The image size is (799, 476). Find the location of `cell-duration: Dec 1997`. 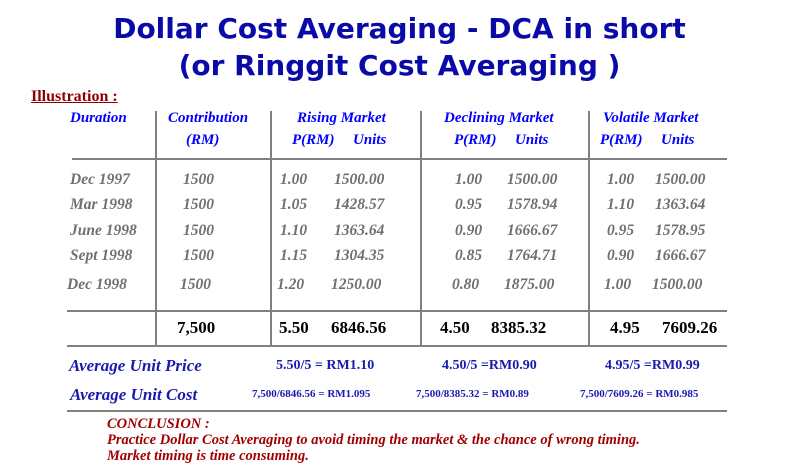

cell-duration: Dec 1997 is located at coordinates (100, 179).